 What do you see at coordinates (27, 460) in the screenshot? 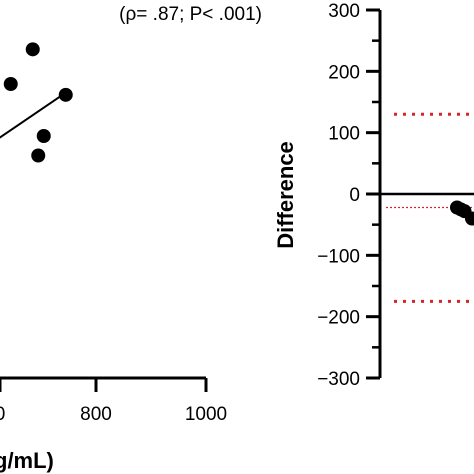
I see `left-x-axis-title: g/mL)` at bounding box center [27, 460].